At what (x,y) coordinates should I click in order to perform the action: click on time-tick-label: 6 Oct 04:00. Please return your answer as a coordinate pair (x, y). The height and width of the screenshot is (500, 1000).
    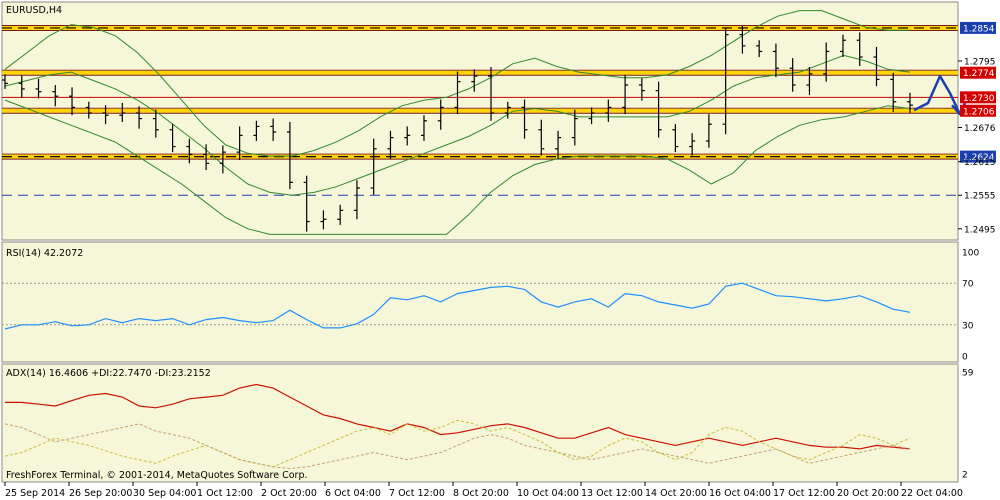
    Looking at the image, I should click on (353, 493).